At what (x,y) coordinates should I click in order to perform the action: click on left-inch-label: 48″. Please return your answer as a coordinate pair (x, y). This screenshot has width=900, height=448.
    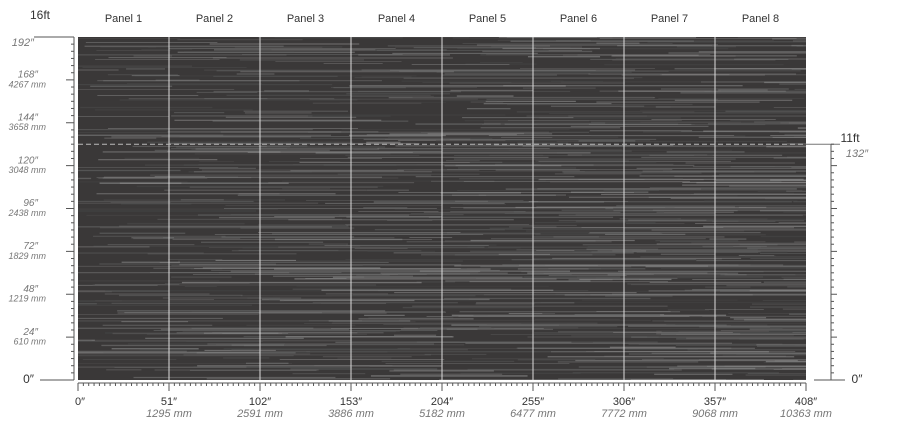
    Looking at the image, I should click on (30, 289).